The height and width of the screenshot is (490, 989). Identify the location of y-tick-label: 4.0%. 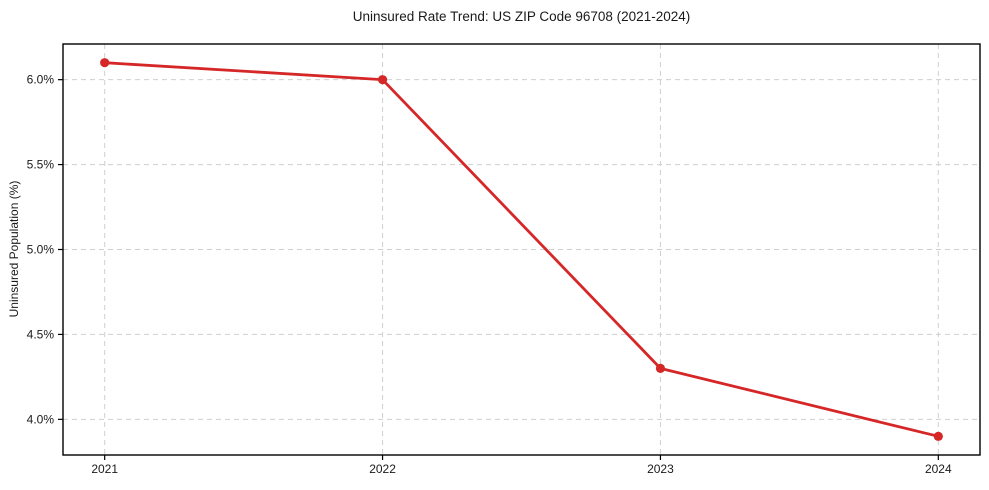
(41, 419).